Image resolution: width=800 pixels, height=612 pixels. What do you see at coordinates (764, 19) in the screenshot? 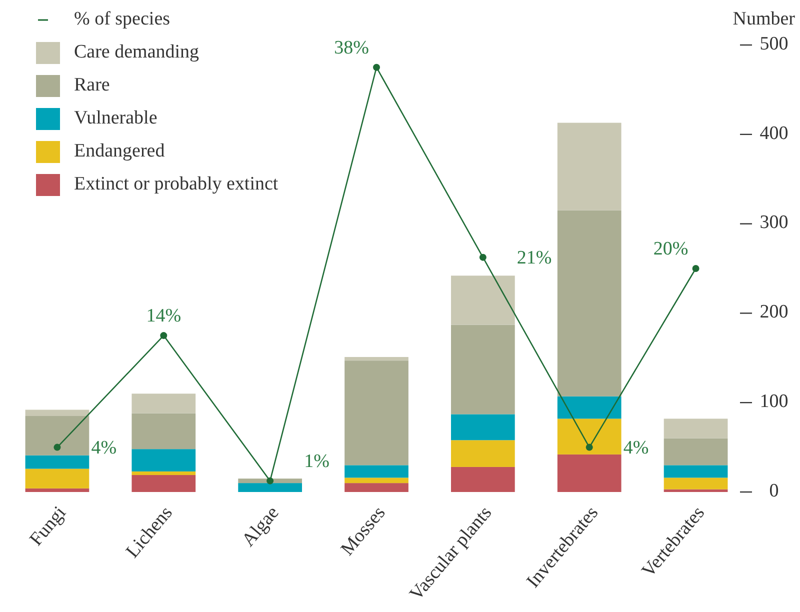
I see `y-axis-title: Number` at bounding box center [764, 19].